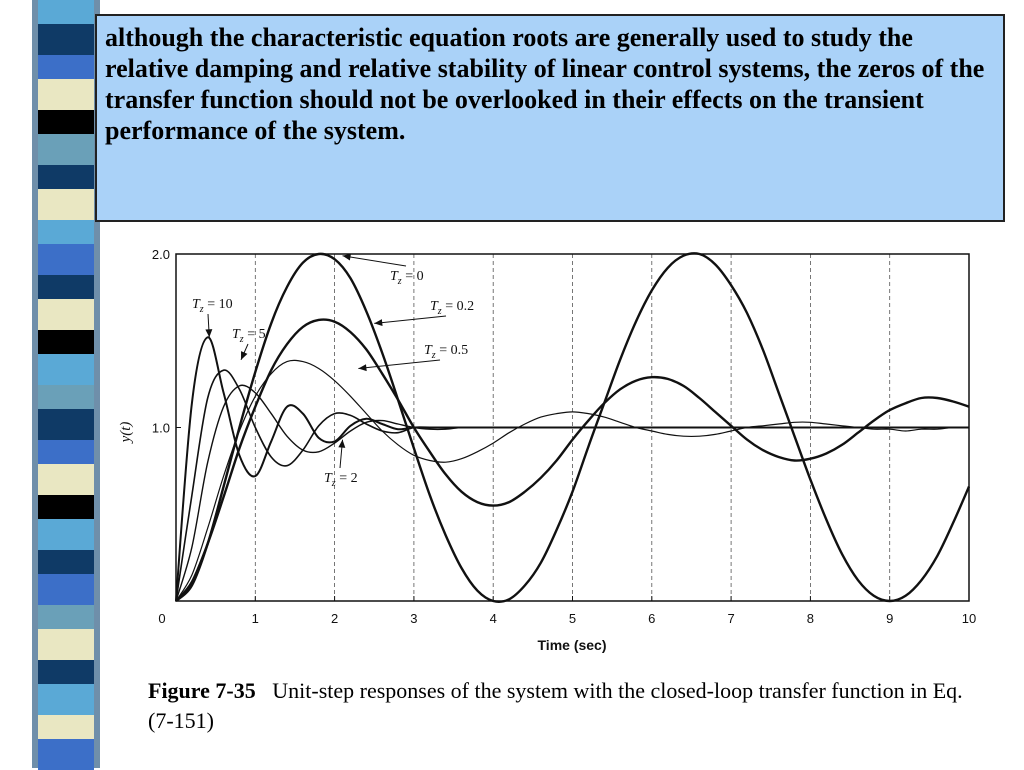 The height and width of the screenshot is (770, 1024). What do you see at coordinates (161, 618) in the screenshot?
I see `x-tick-label: 0` at bounding box center [161, 618].